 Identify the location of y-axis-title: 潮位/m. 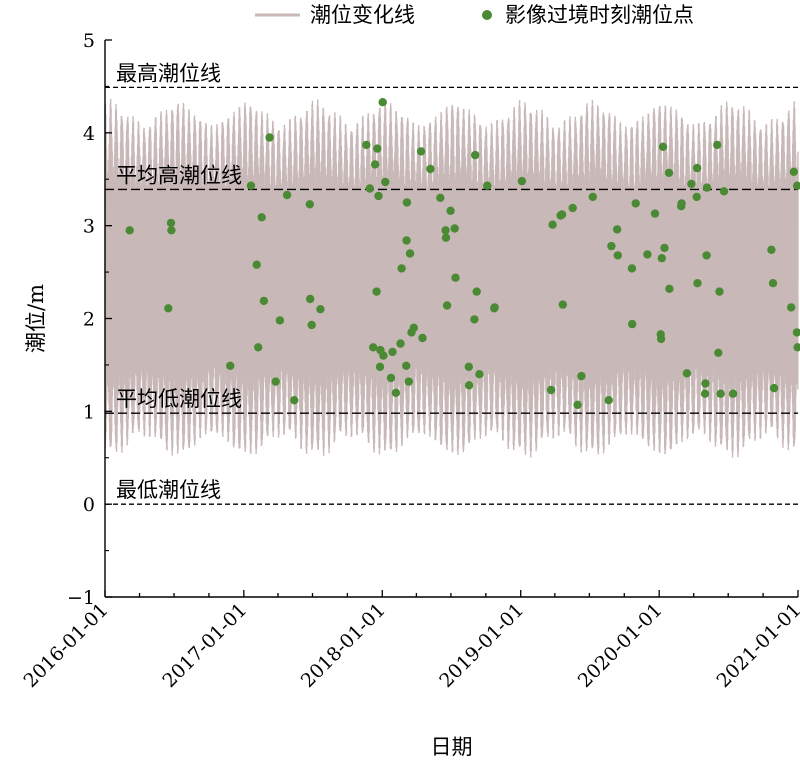
(36, 318).